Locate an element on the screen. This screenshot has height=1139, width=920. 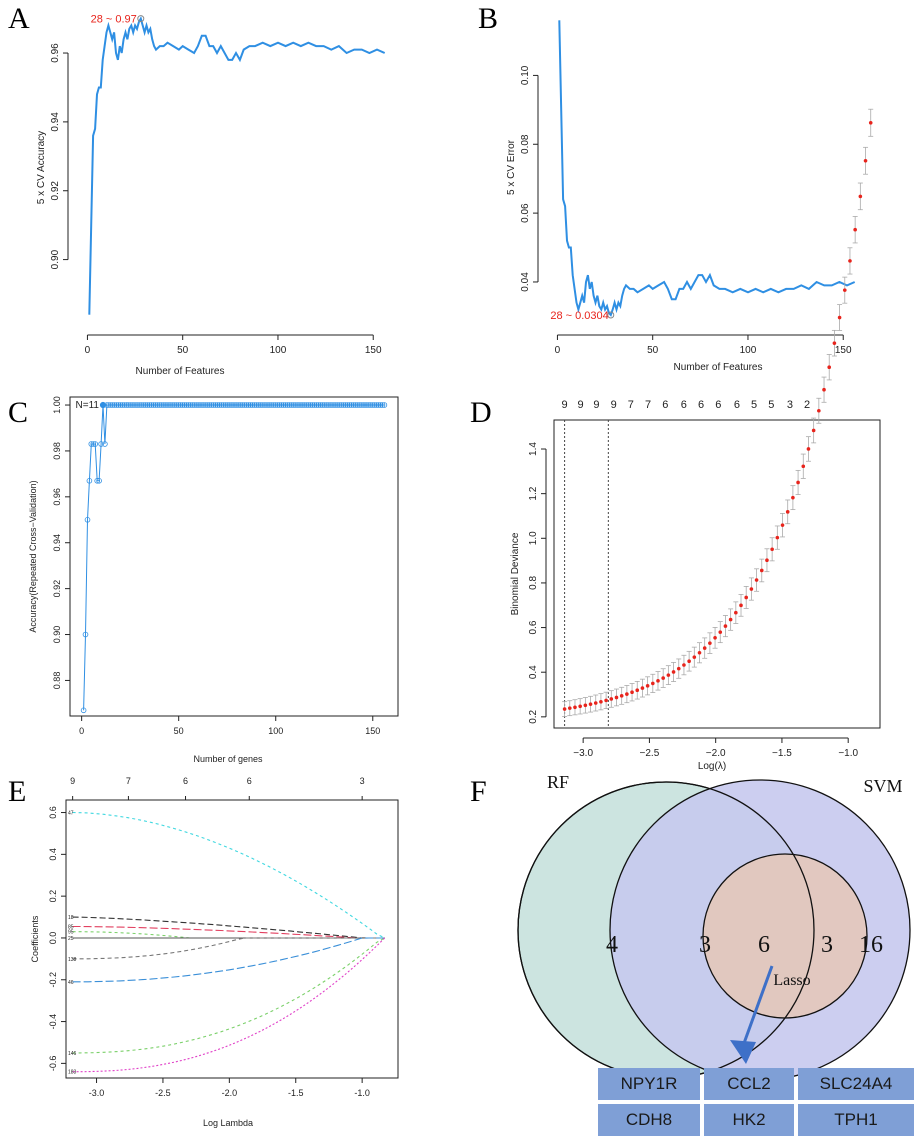
coefficient-label: 146 is located at coordinates (72, 1054).